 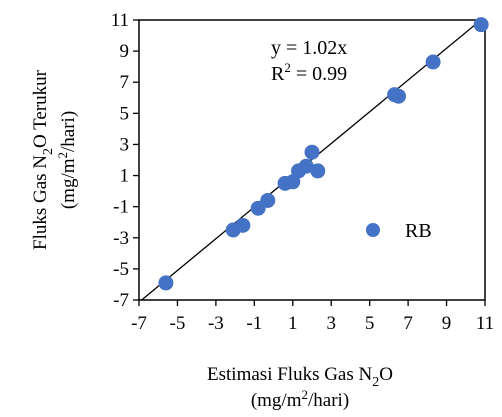 I want to click on y-tick-label: -3, so click(x=121, y=238).